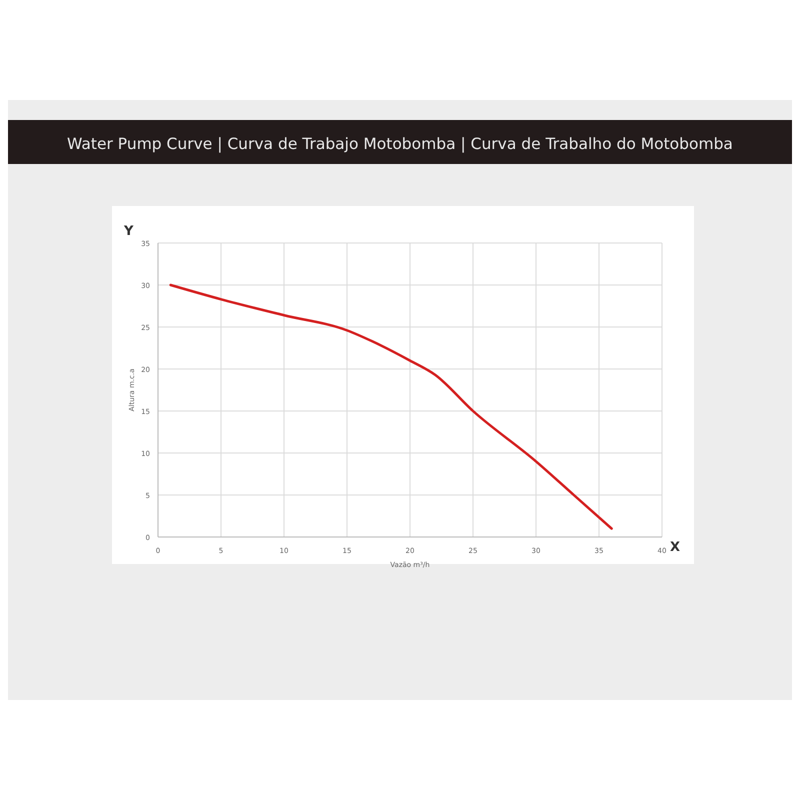  I want to click on chart-title: Water Pump Curve | Curva de Trabajo Motobomba | Curva de Trabalho do Motobomba, so click(400, 144).